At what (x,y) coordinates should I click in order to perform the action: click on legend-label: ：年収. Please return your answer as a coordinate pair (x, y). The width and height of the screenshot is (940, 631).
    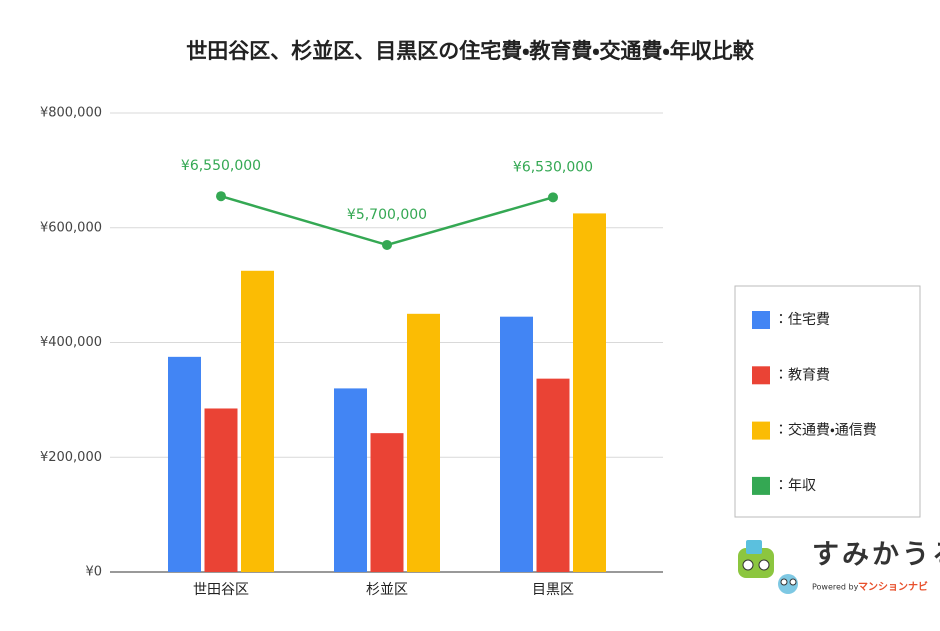
    Looking at the image, I should click on (795, 486).